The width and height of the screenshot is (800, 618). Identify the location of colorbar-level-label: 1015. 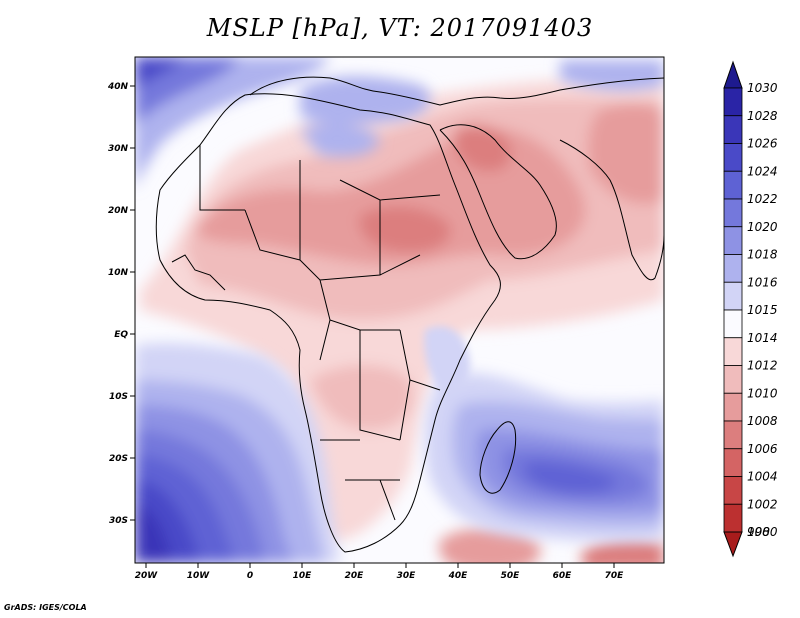
(762, 310).